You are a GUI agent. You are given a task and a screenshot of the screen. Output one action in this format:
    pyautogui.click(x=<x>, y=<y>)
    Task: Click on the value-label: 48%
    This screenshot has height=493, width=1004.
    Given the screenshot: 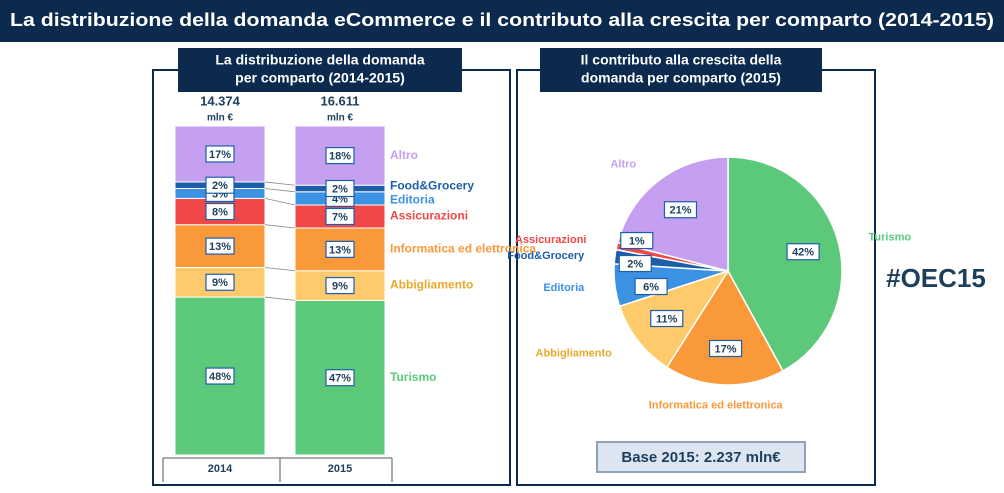 What is the action you would take?
    pyautogui.click(x=220, y=377)
    